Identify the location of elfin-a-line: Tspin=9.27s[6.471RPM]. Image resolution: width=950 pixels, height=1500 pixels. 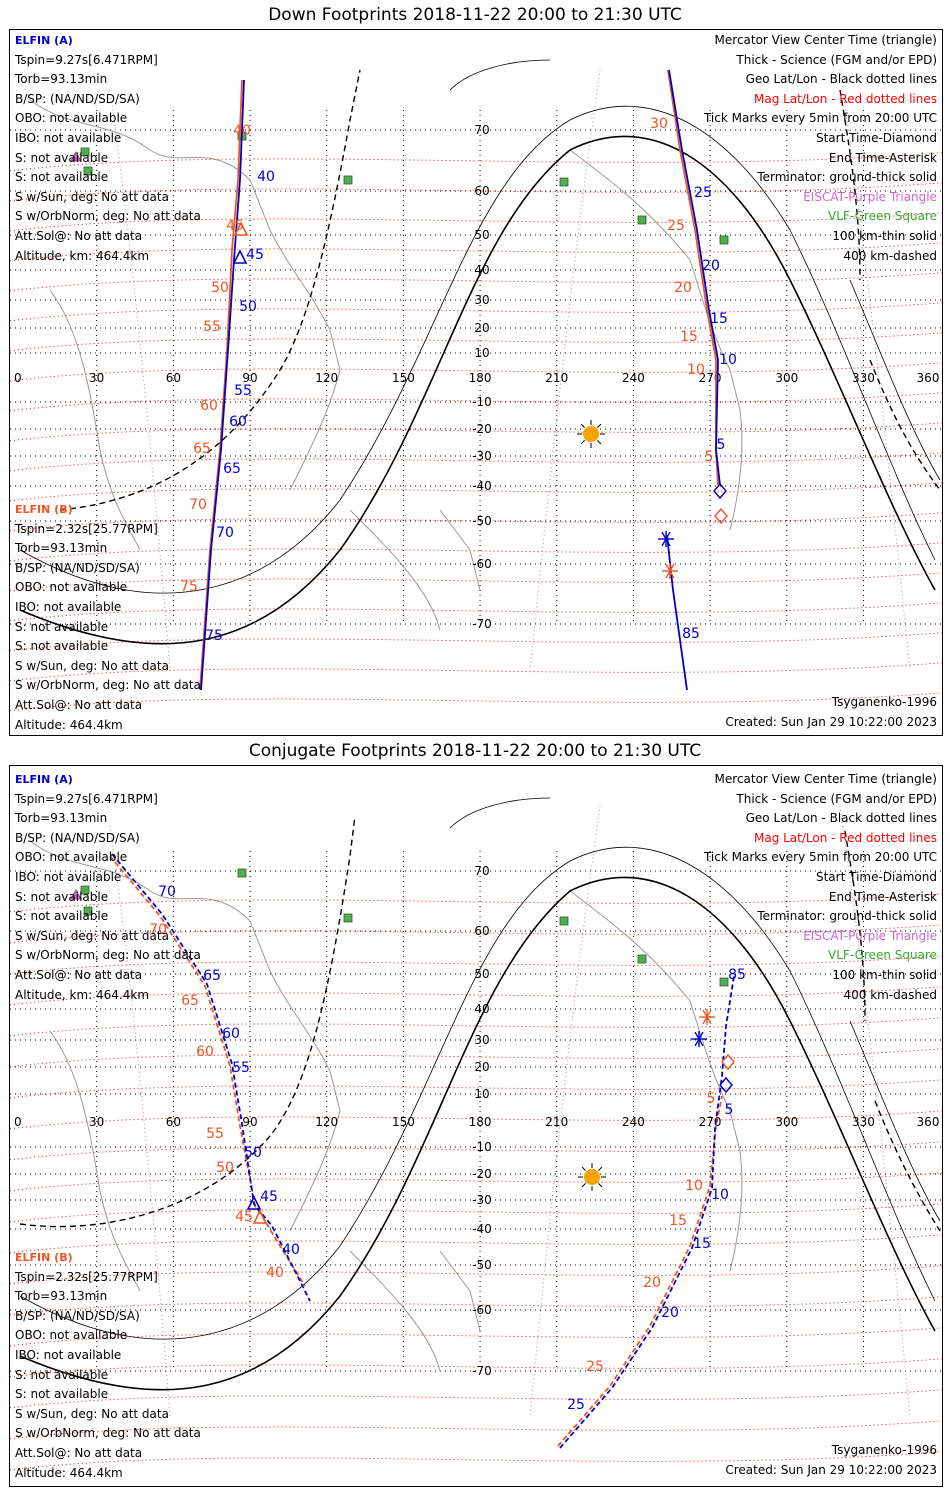
(86, 59).